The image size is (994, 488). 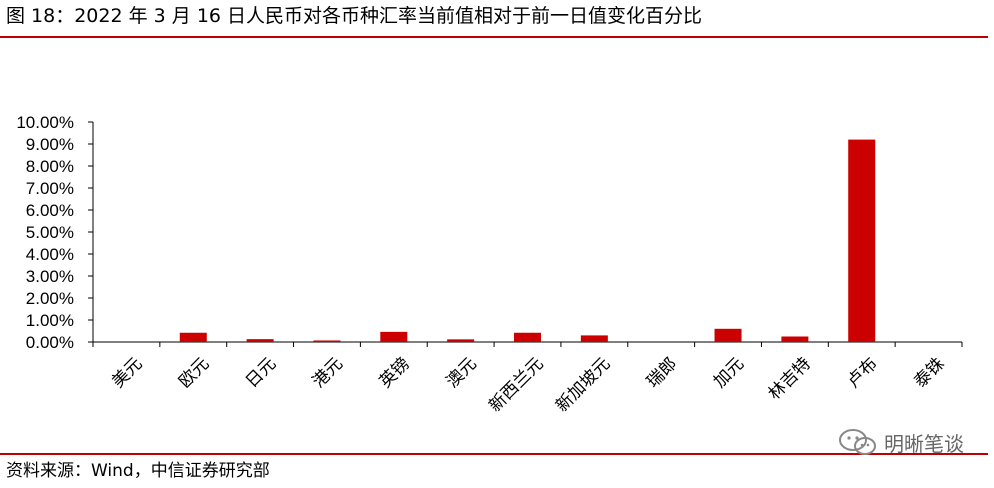 What do you see at coordinates (127, 373) in the screenshot?
I see `x-category-label: 美元` at bounding box center [127, 373].